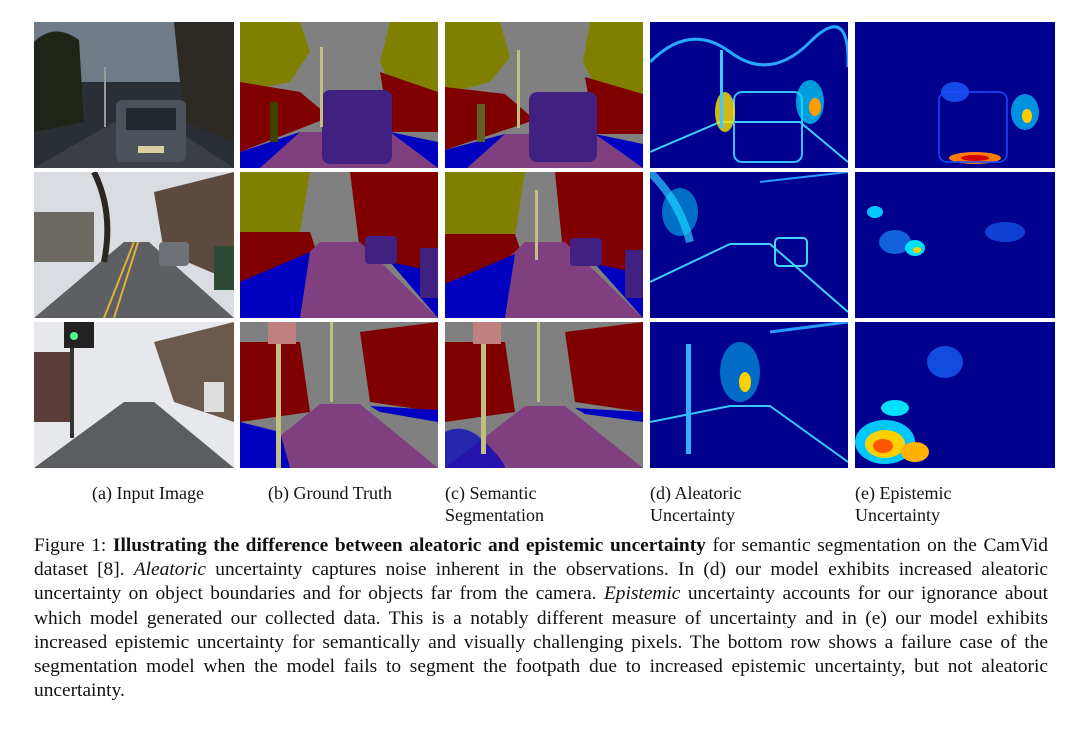 The height and width of the screenshot is (736, 1080). What do you see at coordinates (903, 504) in the screenshot?
I see `column-label-epistemic: (e) Epistemic Uncertainty` at bounding box center [903, 504].